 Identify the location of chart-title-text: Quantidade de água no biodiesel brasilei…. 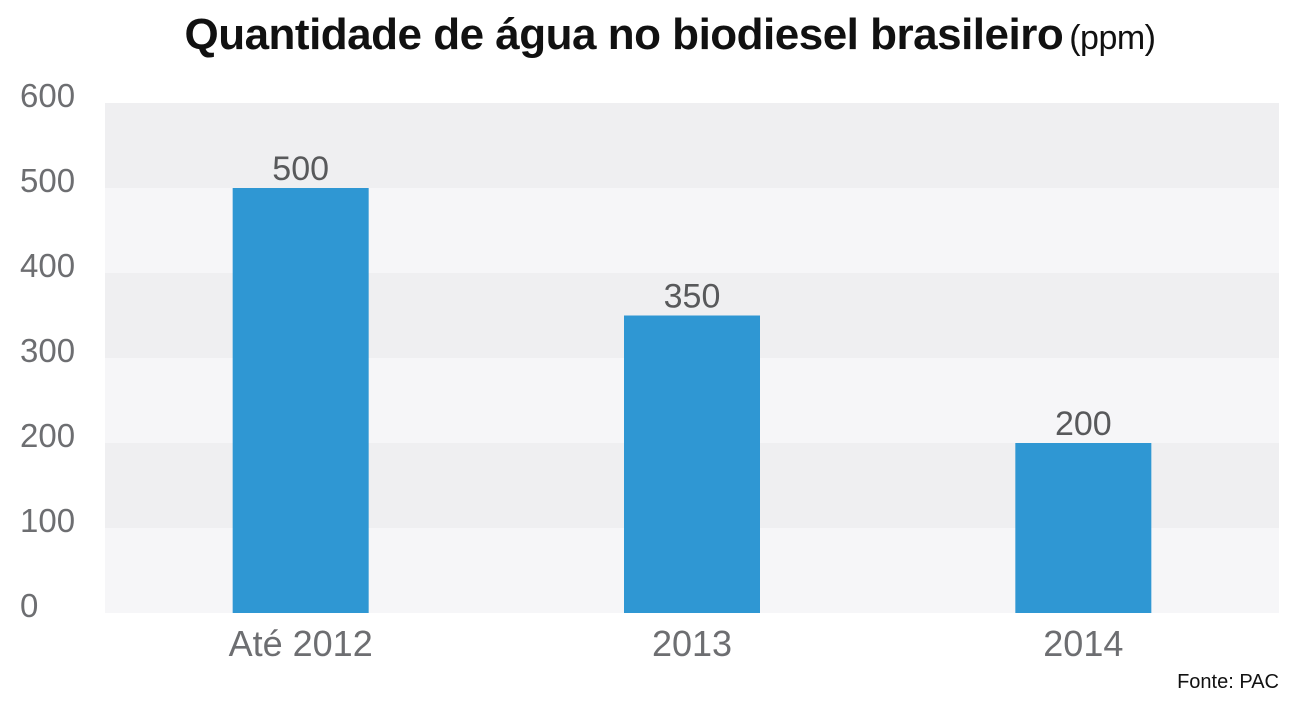
(624, 34).